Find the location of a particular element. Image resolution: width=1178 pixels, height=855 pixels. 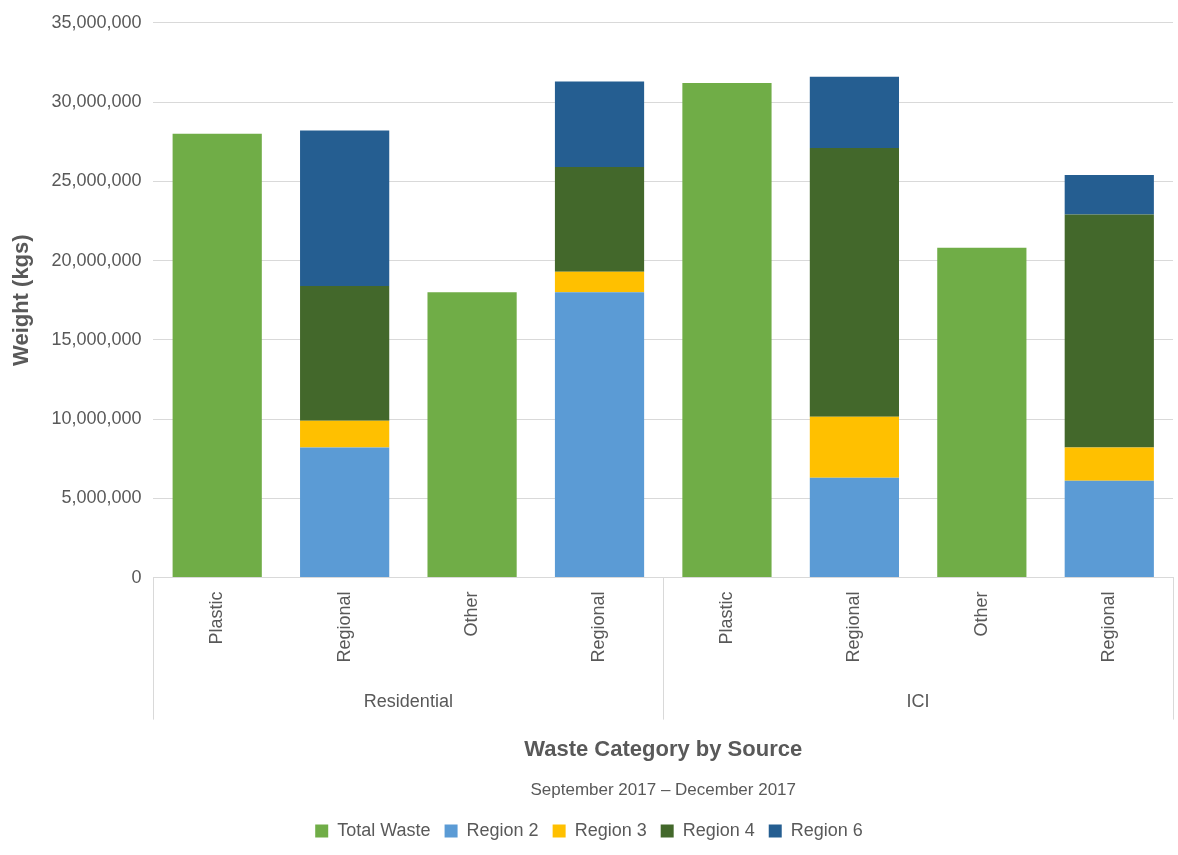

legend-label: Region 6 is located at coordinates (826, 829).